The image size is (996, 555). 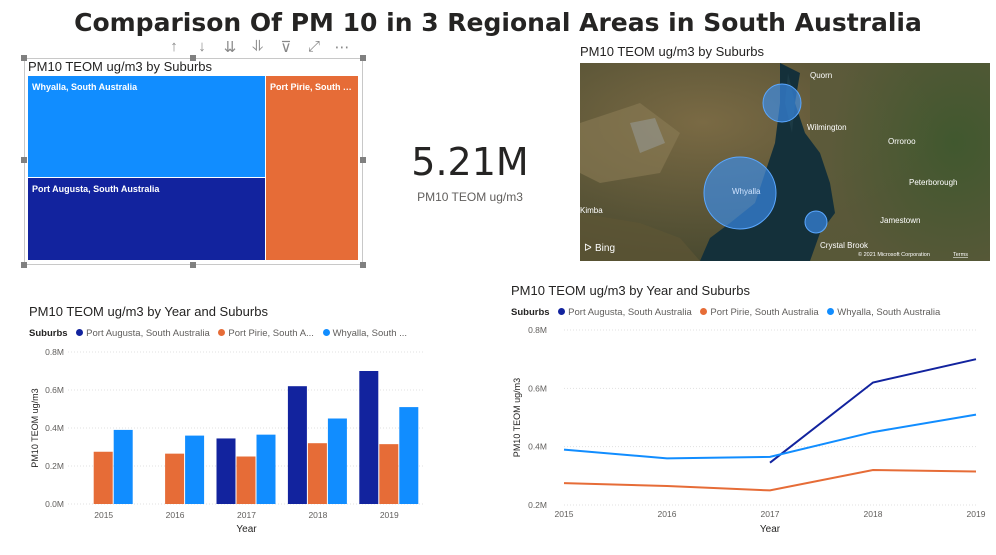 What do you see at coordinates (470, 162) in the screenshot?
I see `kpi-value: 5.21M` at bounding box center [470, 162].